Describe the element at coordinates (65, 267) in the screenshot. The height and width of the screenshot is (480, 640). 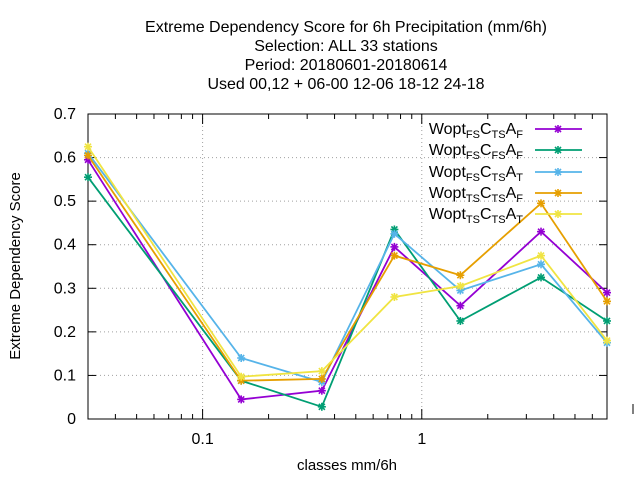
I see `y-axis-tick-labels: 0 0.1 0.2 0.3 0.4 0.5 0.6 0.7` at that location.